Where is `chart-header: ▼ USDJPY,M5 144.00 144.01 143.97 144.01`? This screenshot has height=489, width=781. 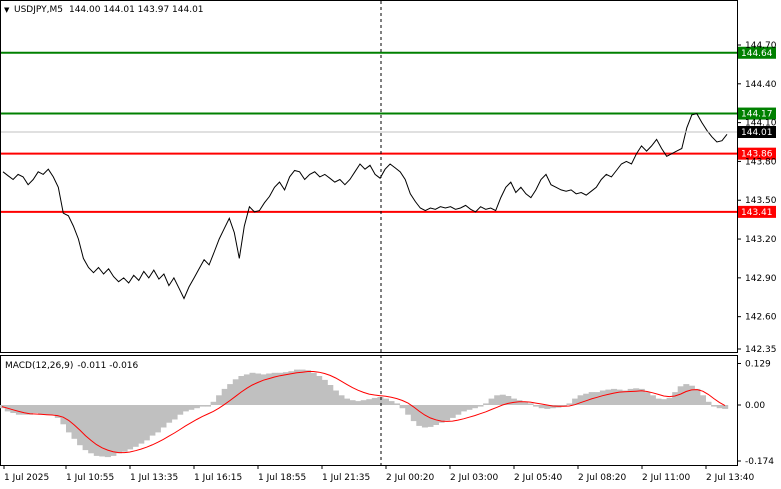 chart-header: ▼ USDJPY,M5 144.00 144.01 143.97 144.01 is located at coordinates (104, 10).